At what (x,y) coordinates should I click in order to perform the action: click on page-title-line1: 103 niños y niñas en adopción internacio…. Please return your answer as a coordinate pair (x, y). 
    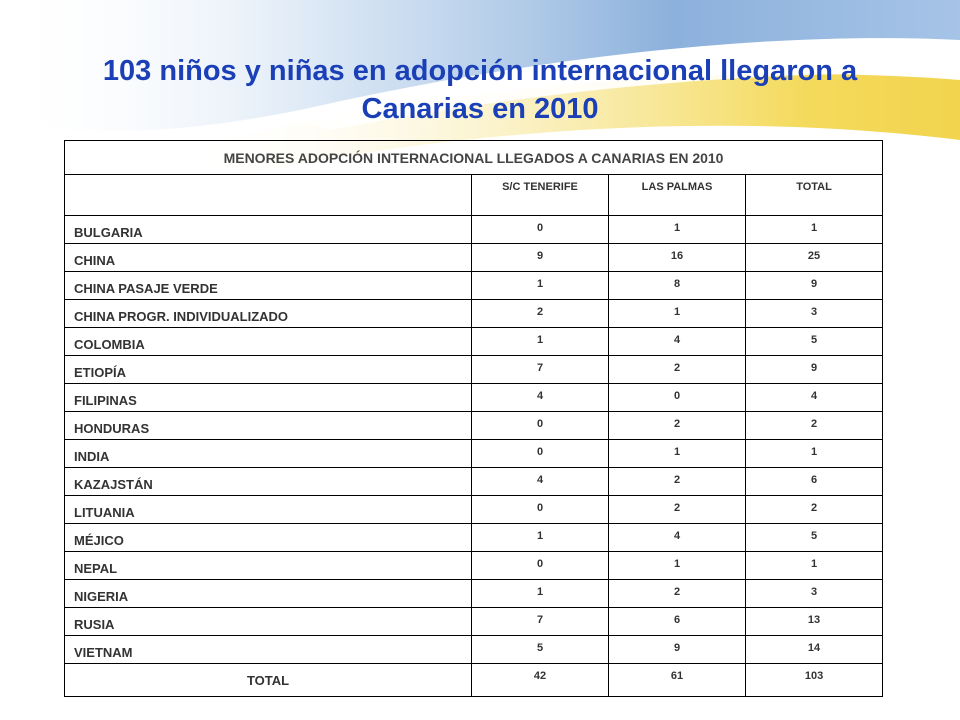
    Looking at the image, I should click on (480, 71).